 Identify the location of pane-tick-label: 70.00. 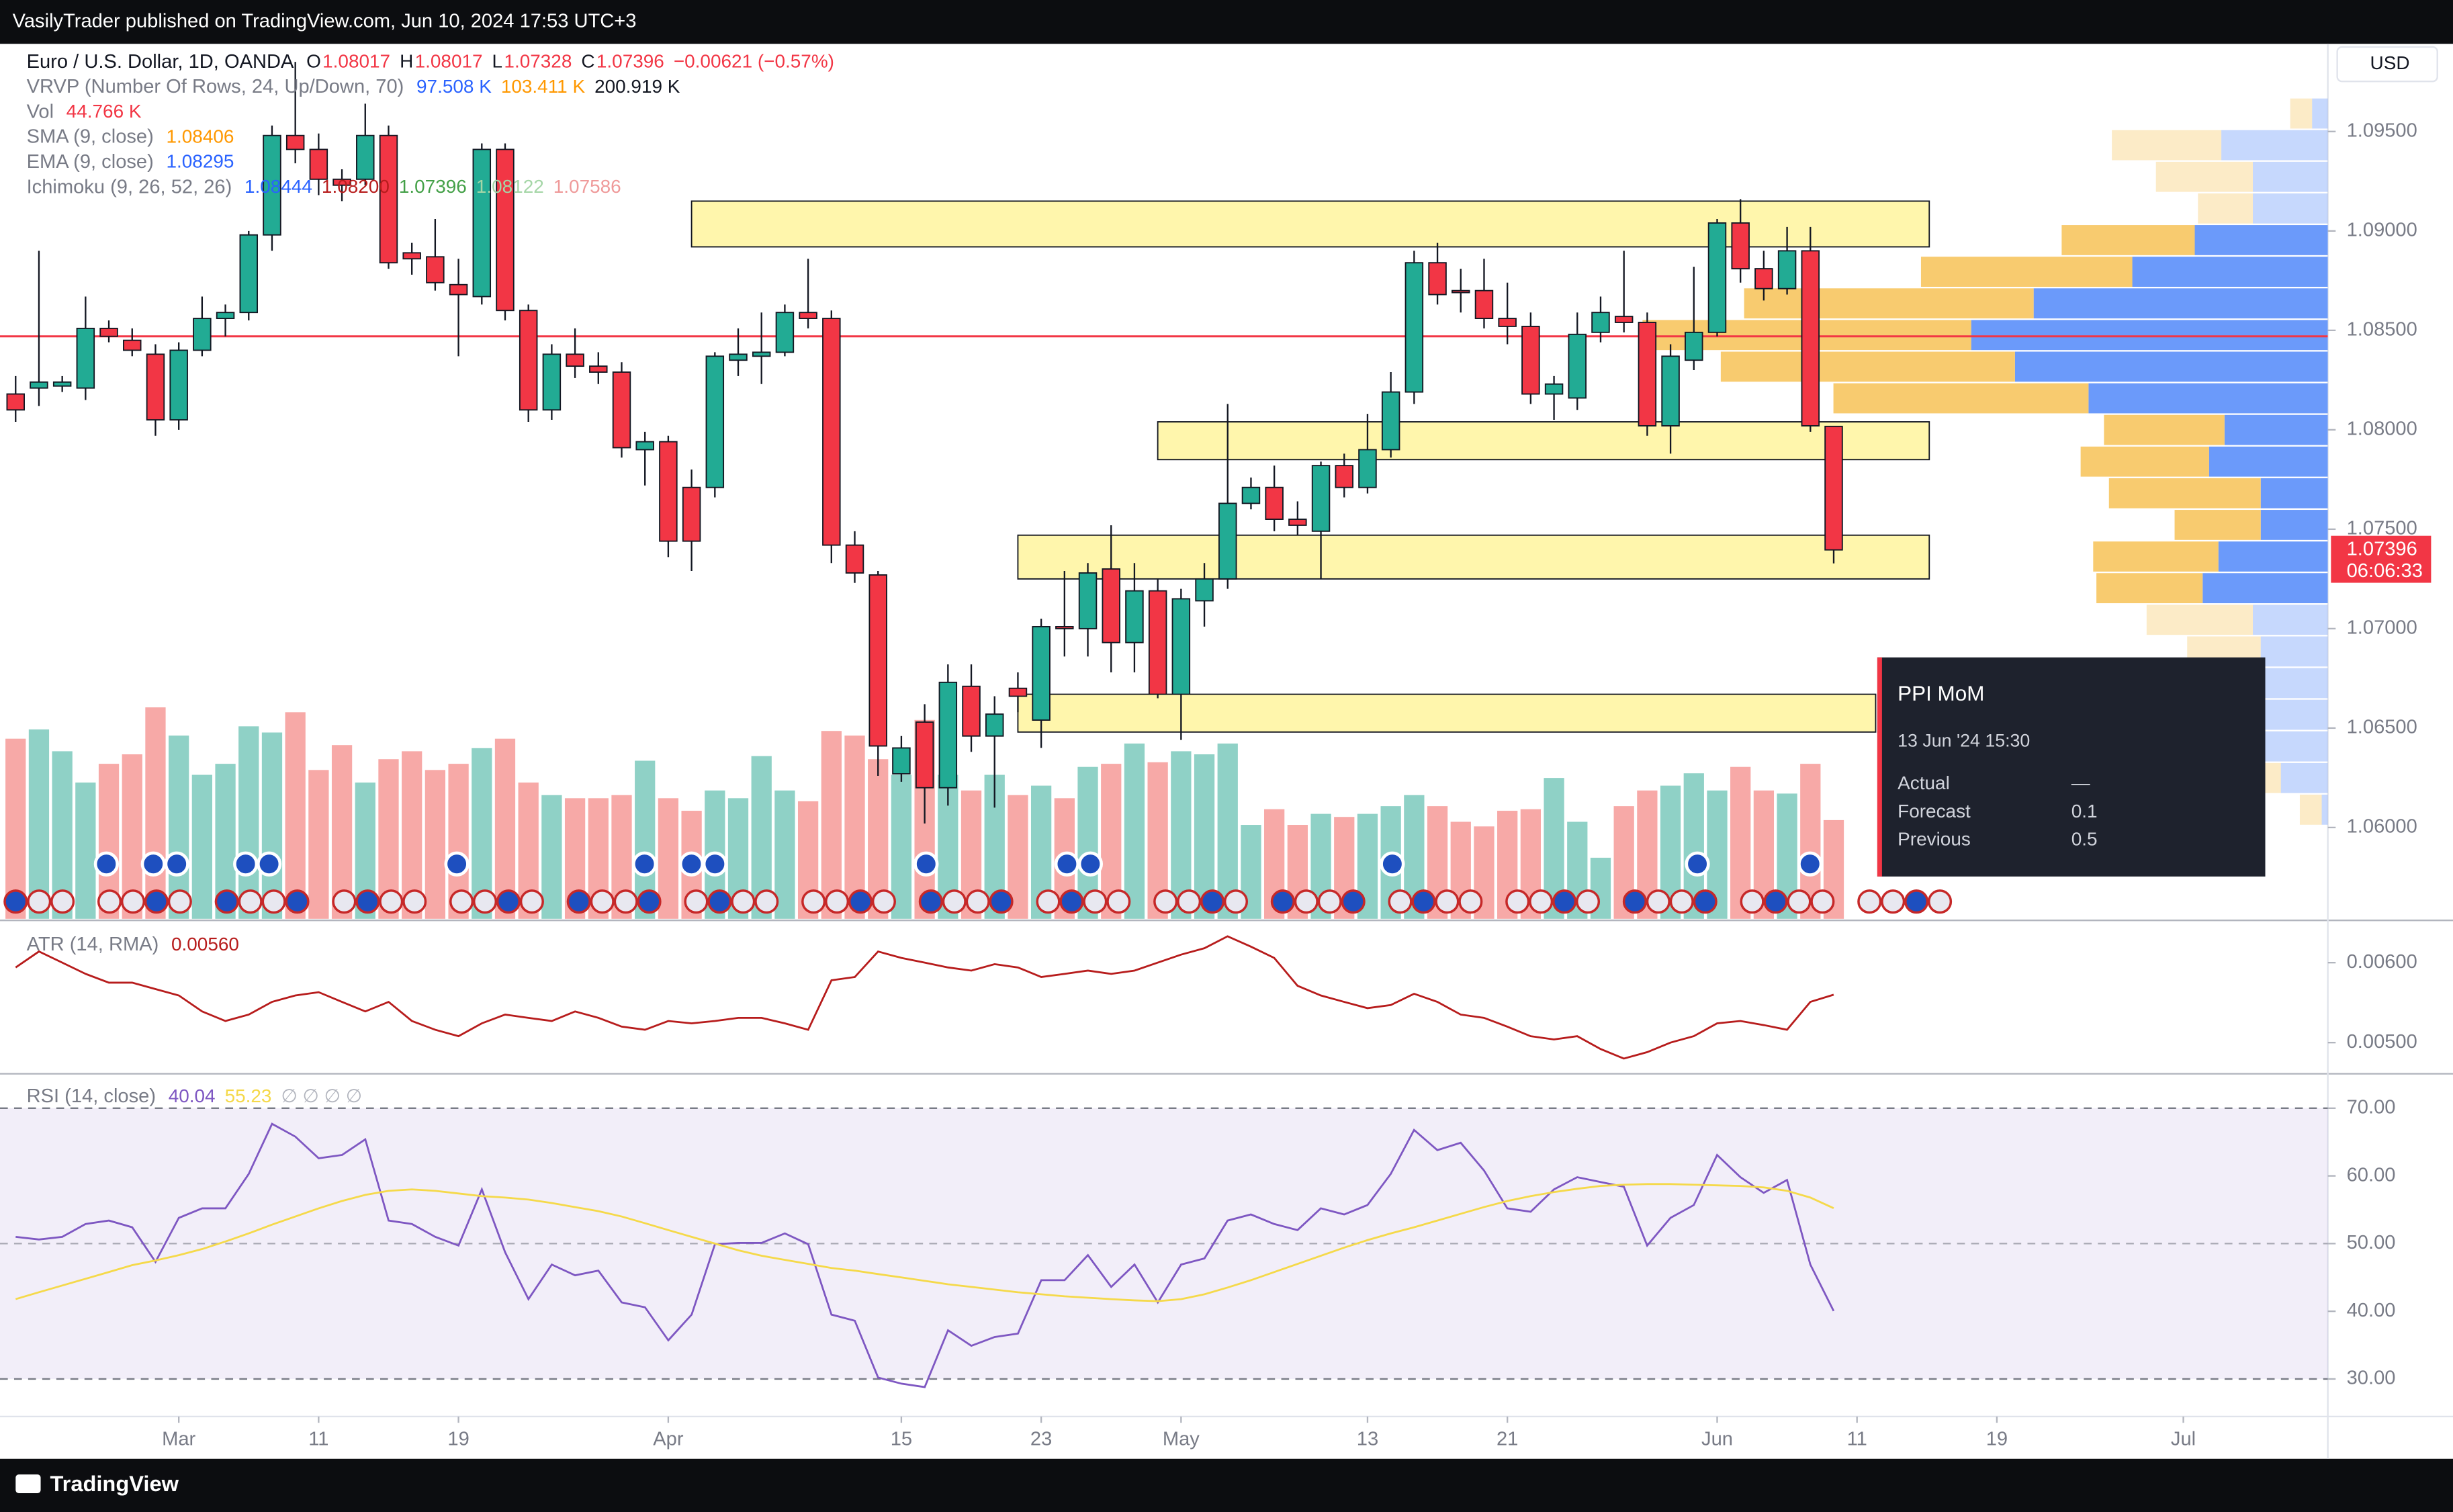
(2371, 1107).